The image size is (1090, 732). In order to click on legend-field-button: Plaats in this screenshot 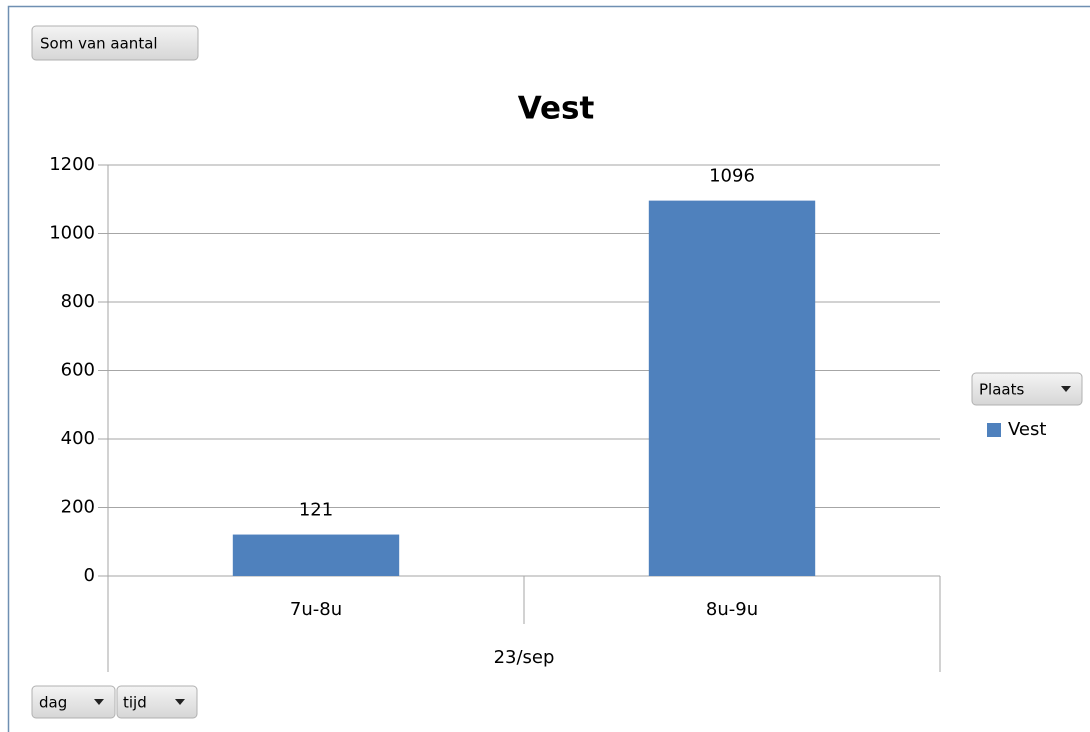, I will do `click(1027, 389)`.